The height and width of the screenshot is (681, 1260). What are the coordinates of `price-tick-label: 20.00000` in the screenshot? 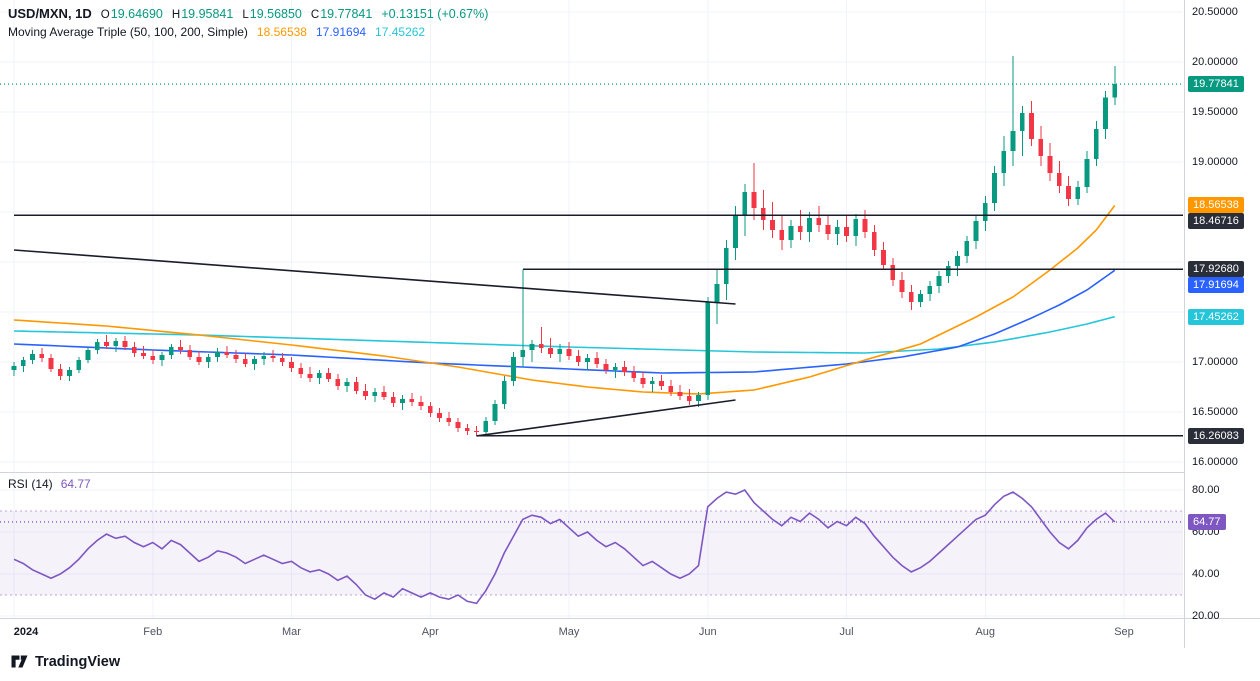 It's located at (1215, 62).